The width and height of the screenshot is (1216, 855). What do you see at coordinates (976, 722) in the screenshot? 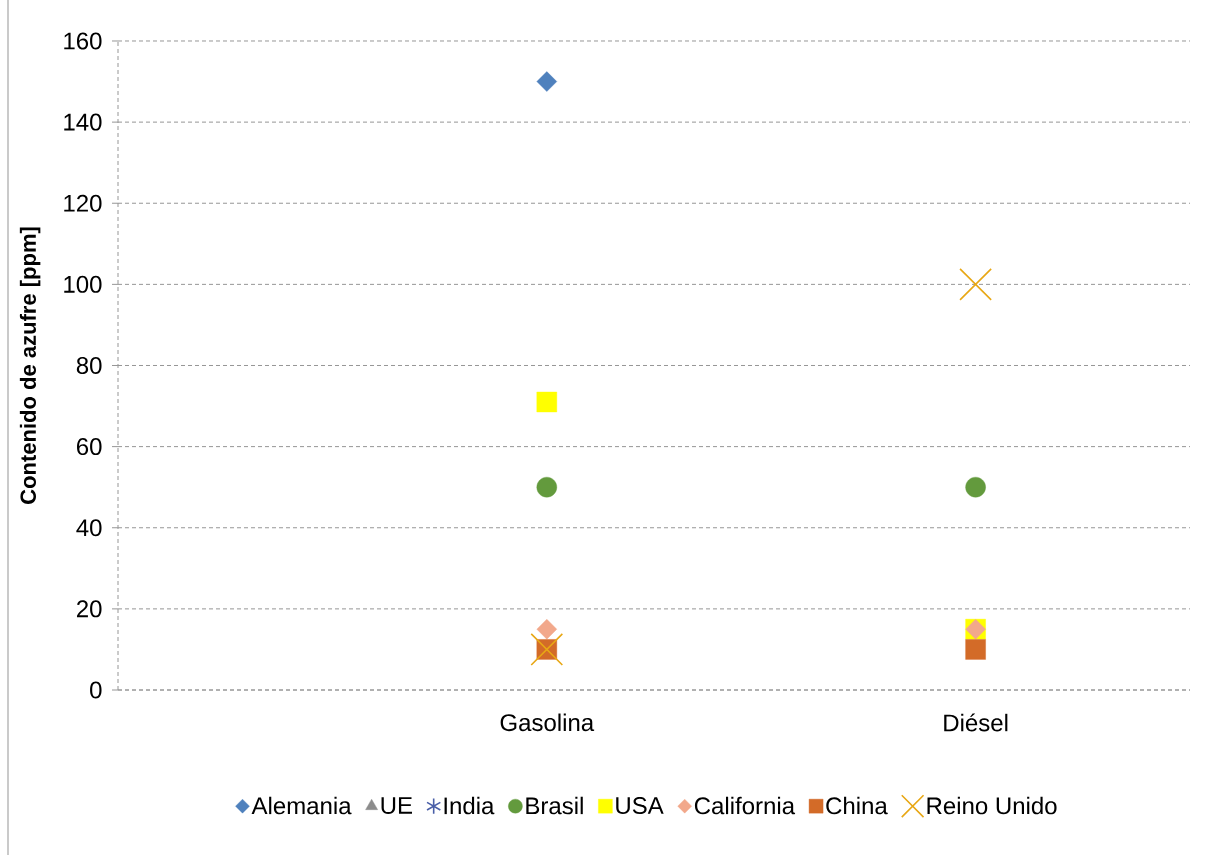
I see `x-tick-label: Diésel` at bounding box center [976, 722].